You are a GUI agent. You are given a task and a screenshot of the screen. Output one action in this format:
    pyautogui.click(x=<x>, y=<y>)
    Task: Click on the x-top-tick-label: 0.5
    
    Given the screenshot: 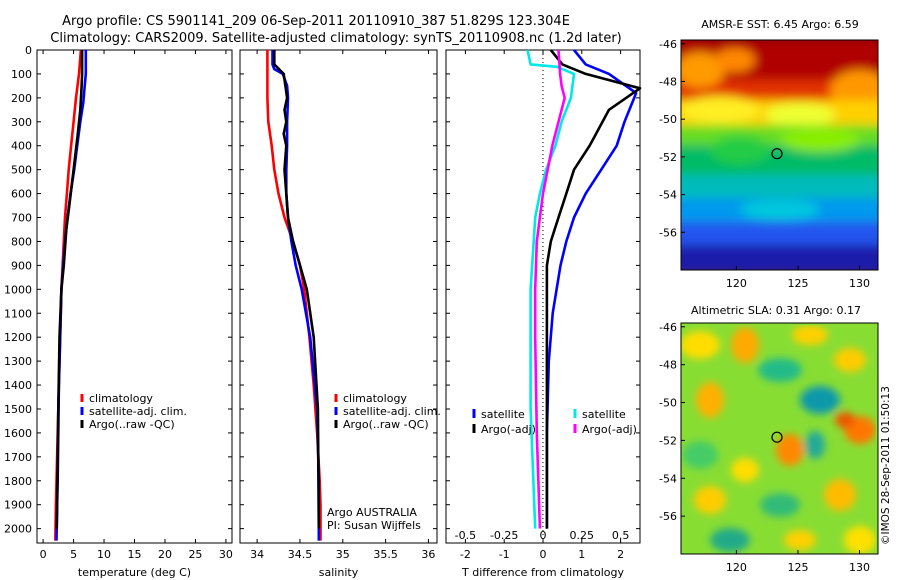 What is the action you would take?
    pyautogui.click(x=621, y=535)
    